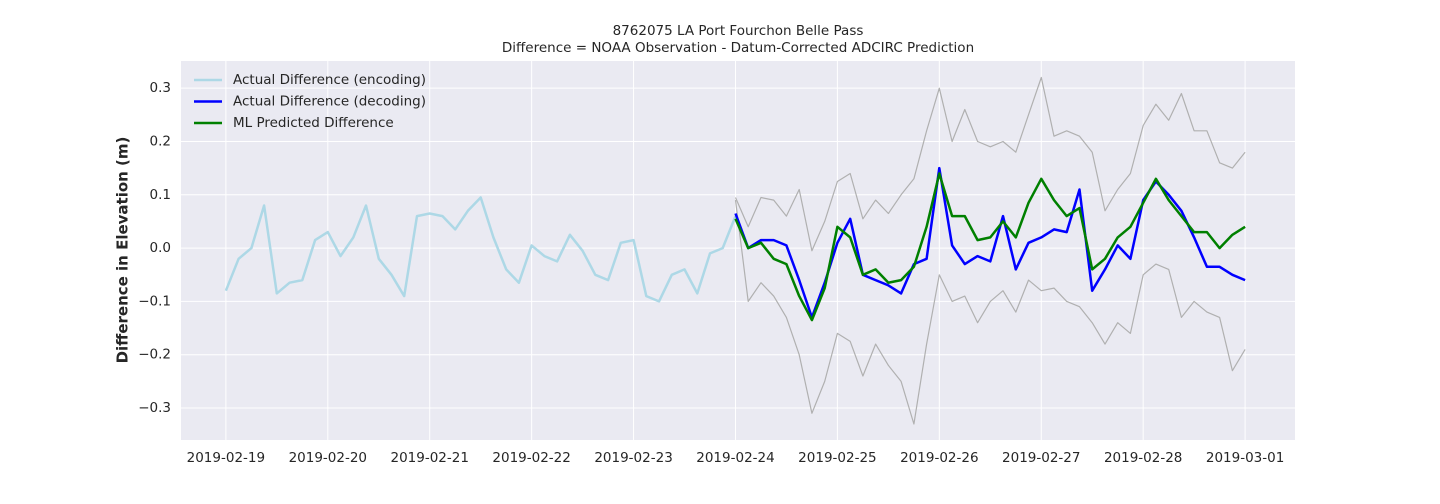 Image resolution: width=1440 pixels, height=504 pixels. Describe the element at coordinates (429, 458) in the screenshot. I see `x-tick-label: 2019-02-21` at that location.